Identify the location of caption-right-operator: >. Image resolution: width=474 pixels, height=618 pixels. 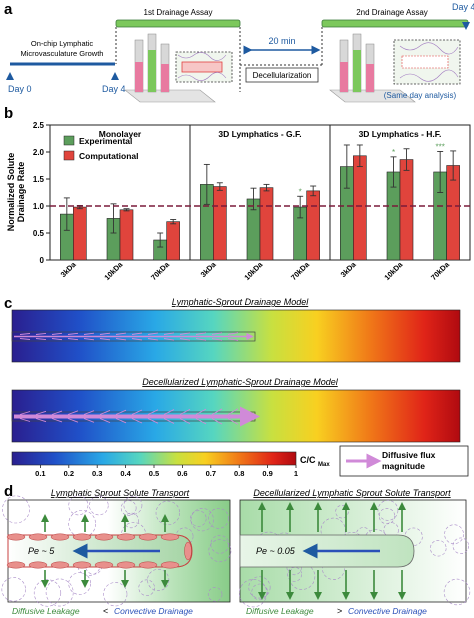
(339, 611).